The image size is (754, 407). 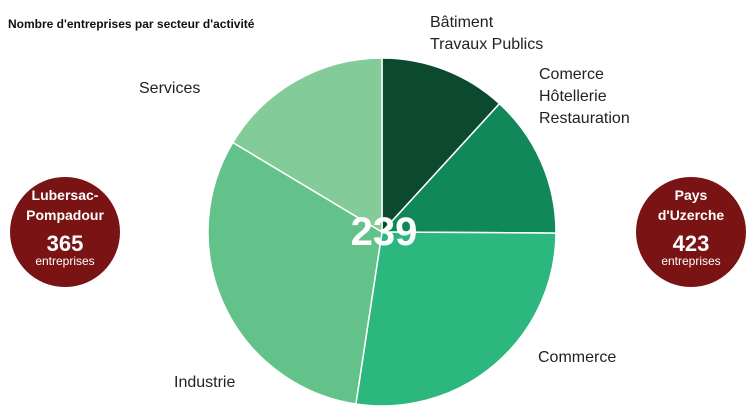 What do you see at coordinates (441, 145) in the screenshot?
I see `pie-slice-batiment` at bounding box center [441, 145].